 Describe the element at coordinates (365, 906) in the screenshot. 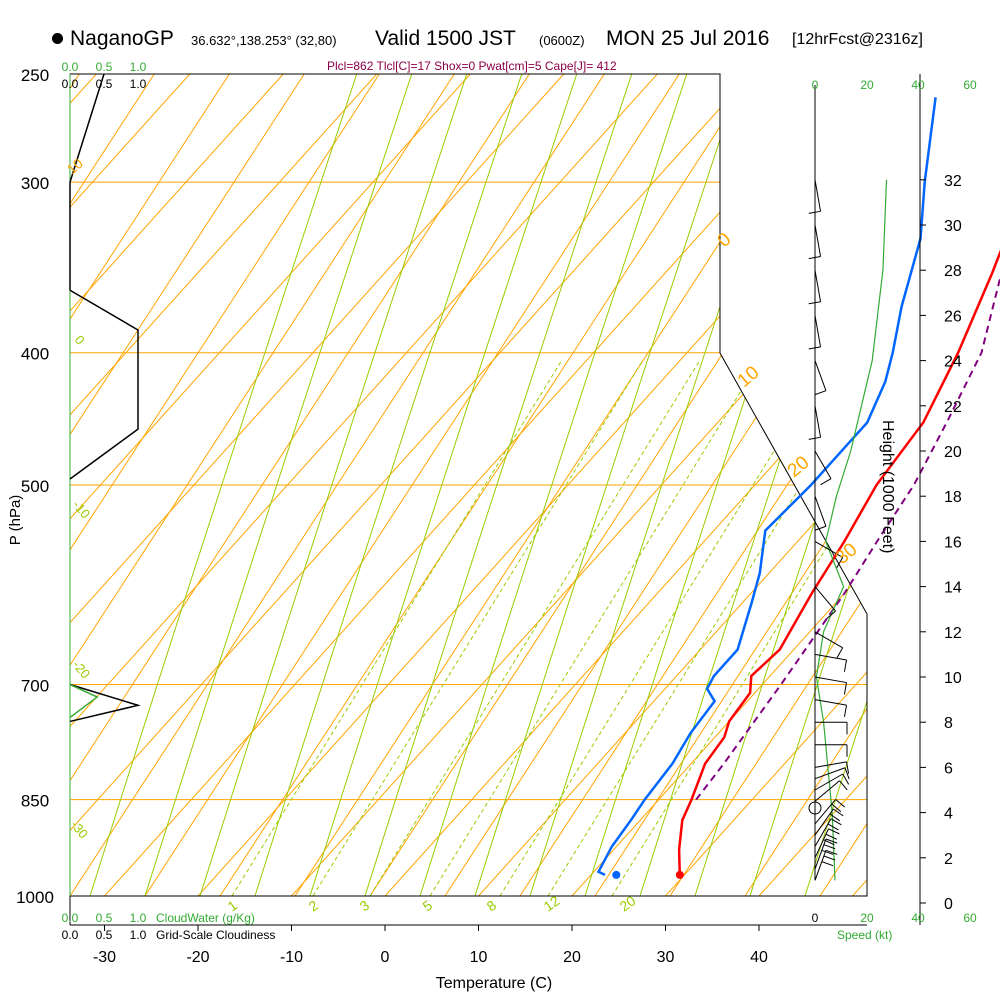

I see `mixing-ratio-label: 3` at that location.